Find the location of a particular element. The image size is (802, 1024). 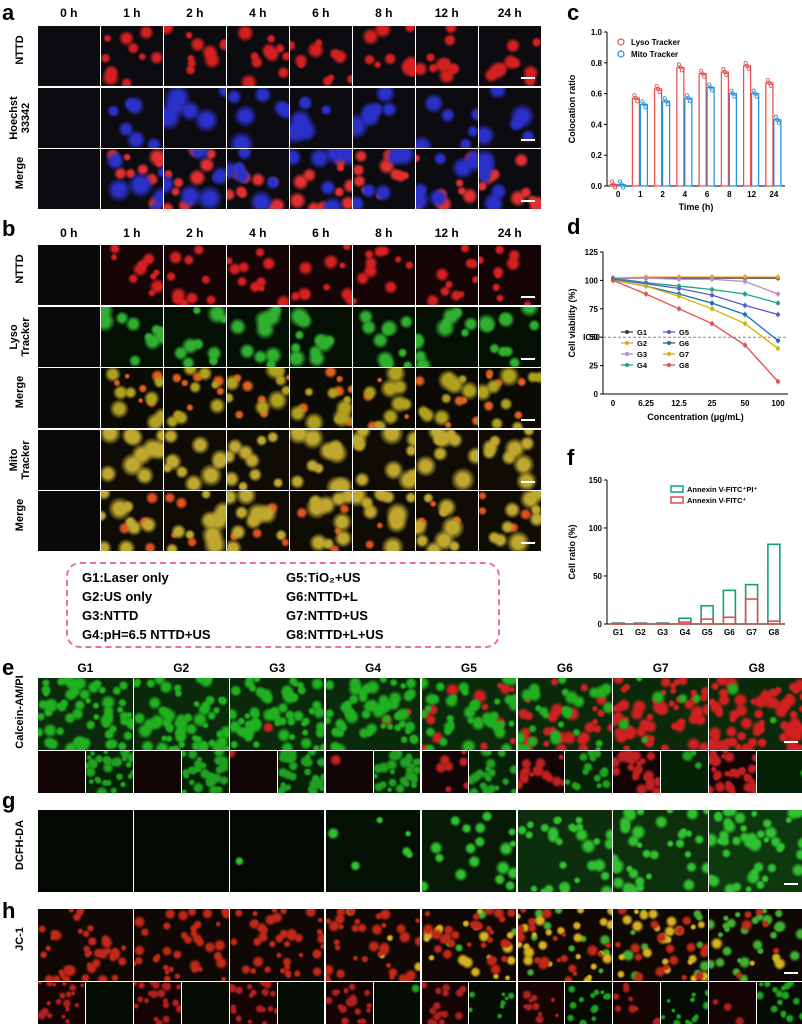

image-b-r2-c3 is located at coordinates (258, 398).